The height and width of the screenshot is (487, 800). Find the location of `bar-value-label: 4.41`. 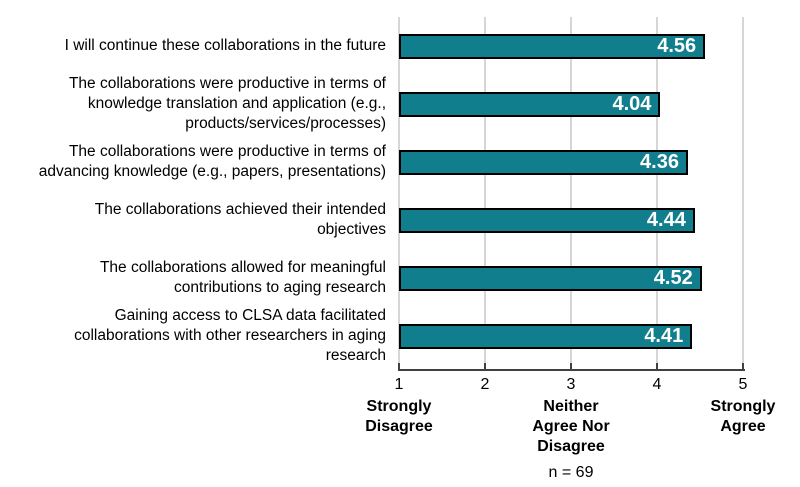

bar-value-label: 4.41 is located at coordinates (664, 335).